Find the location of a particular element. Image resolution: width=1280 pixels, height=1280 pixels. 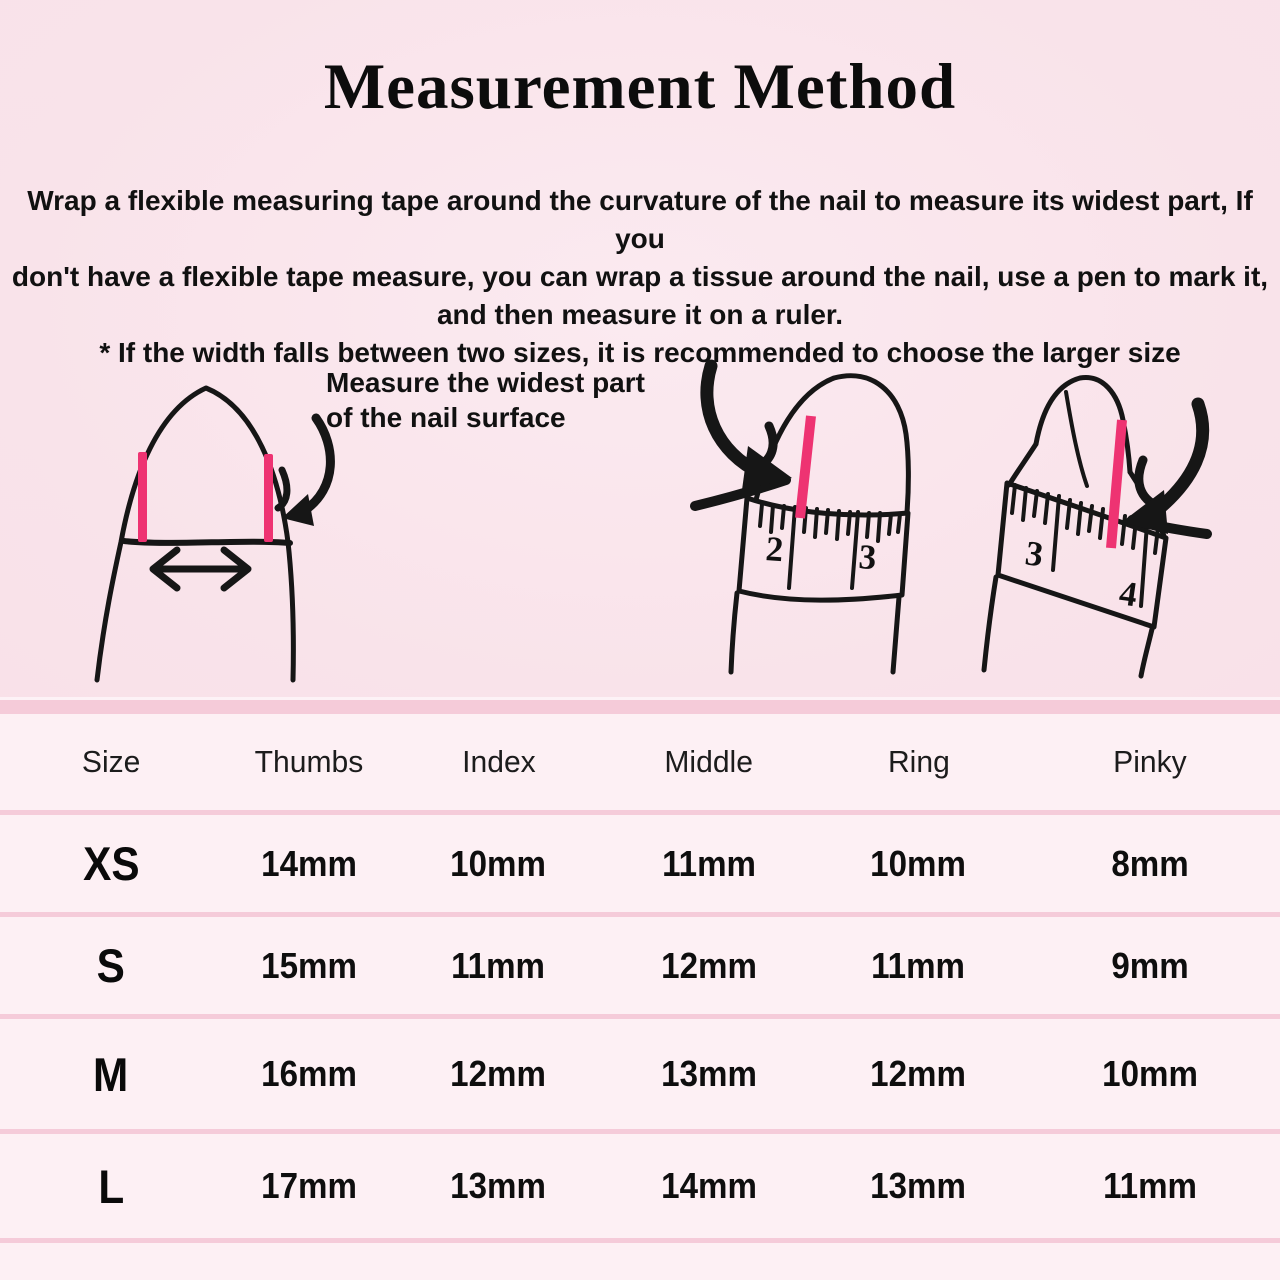

header-ring: Ring is located at coordinates (918, 761).